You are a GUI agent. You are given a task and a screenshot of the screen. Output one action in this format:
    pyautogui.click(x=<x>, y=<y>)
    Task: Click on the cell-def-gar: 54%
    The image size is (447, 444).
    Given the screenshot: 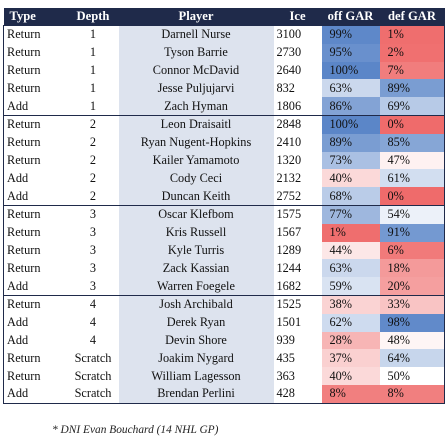 What is the action you would take?
    pyautogui.click(x=412, y=214)
    